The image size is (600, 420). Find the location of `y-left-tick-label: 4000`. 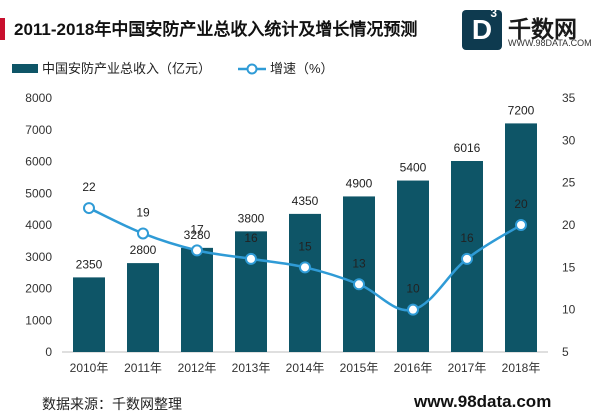

y-left-tick-label: 4000 is located at coordinates (38, 225).